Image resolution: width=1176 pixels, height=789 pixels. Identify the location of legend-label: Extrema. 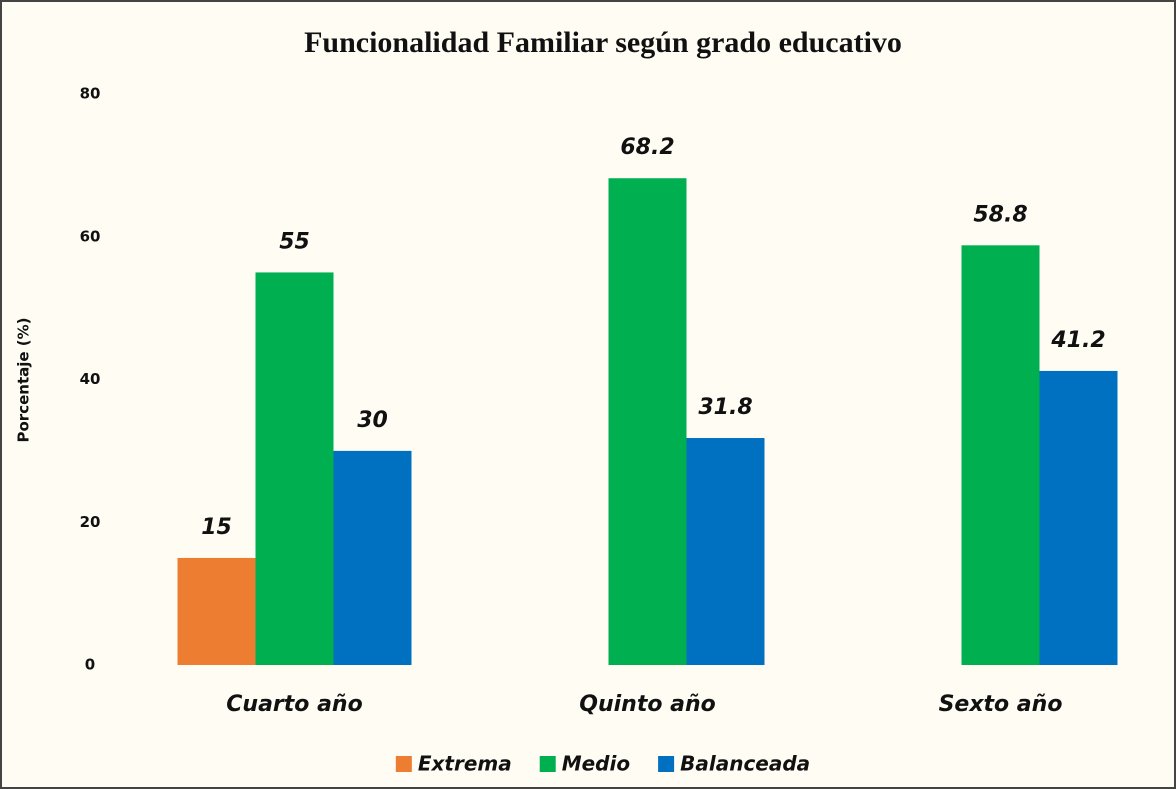
(465, 764).